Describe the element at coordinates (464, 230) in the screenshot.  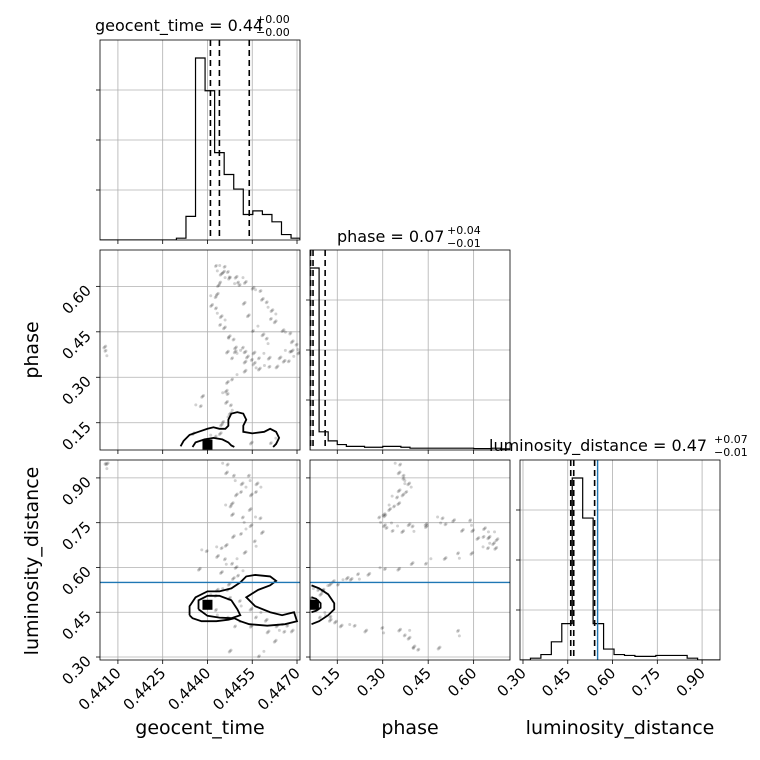
I see `title-phase-plus: +0.04` at that location.